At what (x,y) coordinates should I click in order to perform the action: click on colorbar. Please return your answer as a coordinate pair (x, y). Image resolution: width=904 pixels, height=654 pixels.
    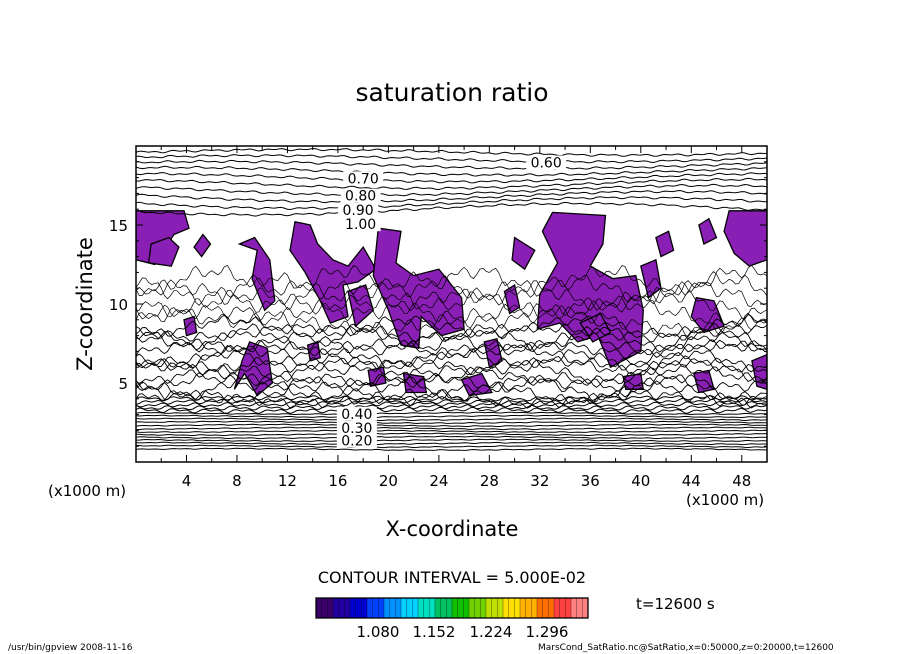
    Looking at the image, I should click on (452, 608).